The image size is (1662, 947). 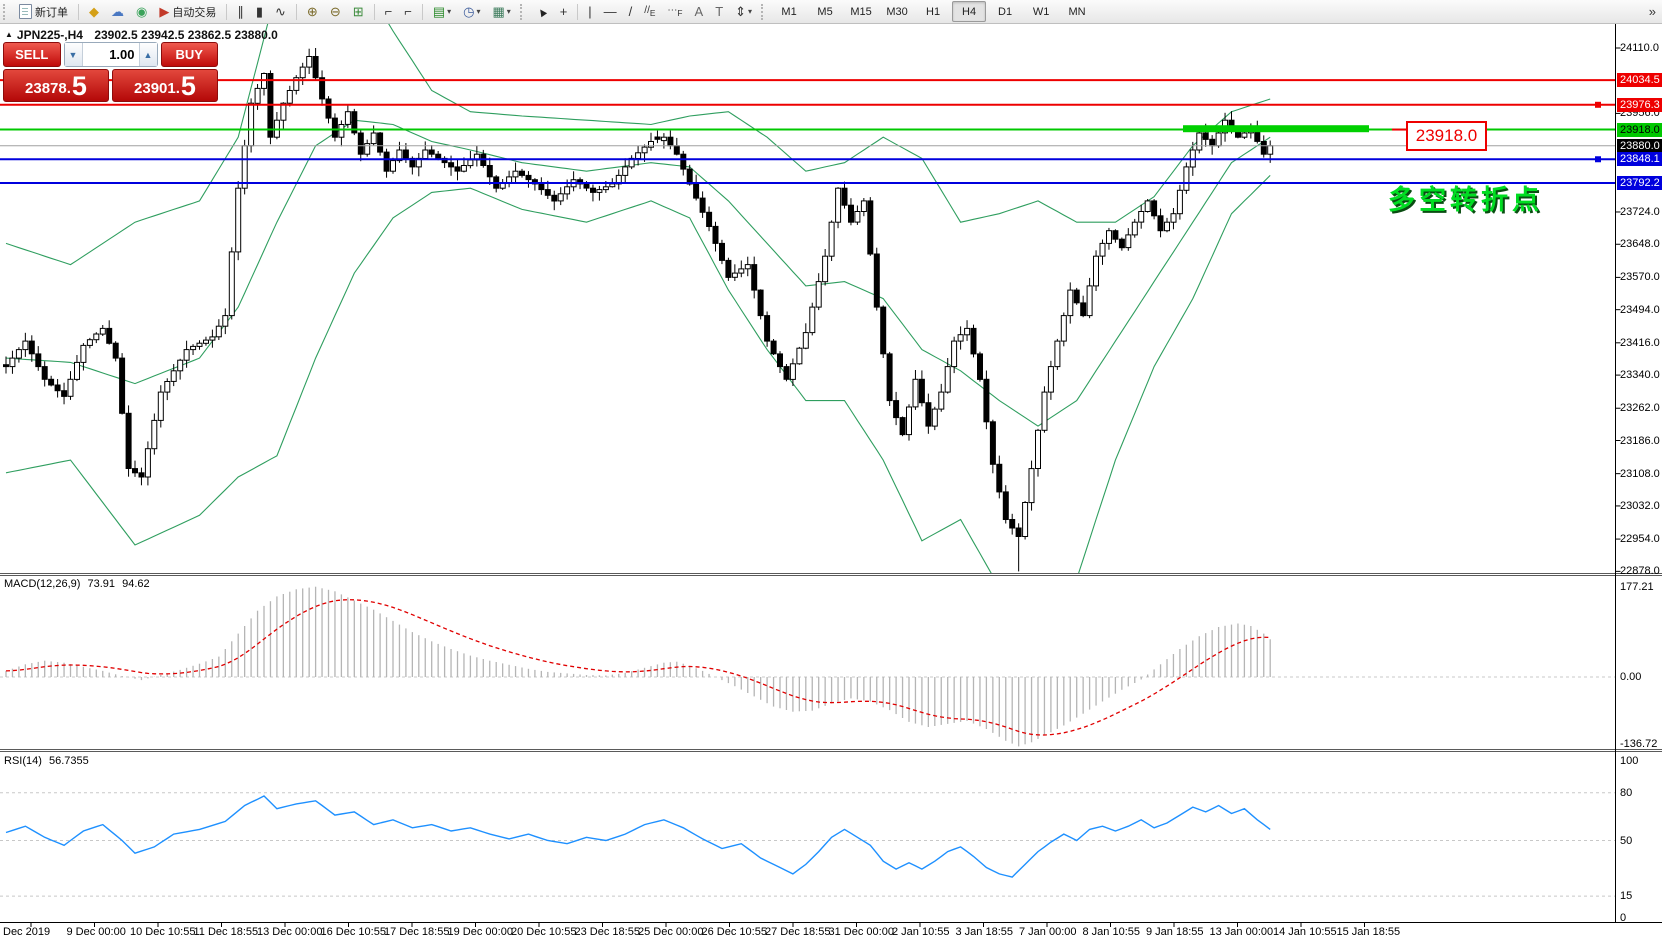 I want to click on zoom-in-button: ⊕, so click(x=312, y=11).